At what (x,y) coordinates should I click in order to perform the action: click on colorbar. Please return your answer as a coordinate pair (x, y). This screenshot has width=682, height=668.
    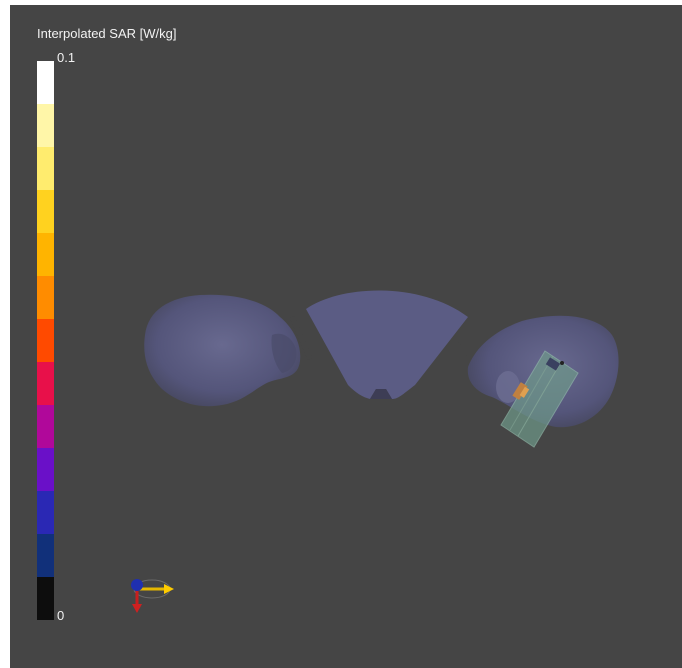
    Looking at the image, I should click on (45, 340).